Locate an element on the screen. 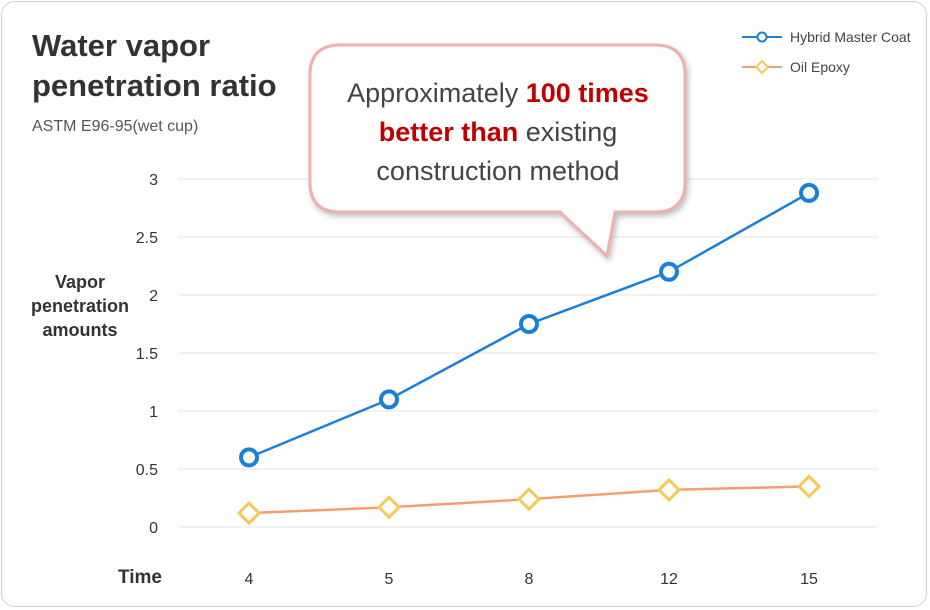 The height and width of the screenshot is (610, 930). callout-bubble is located at coordinates (497, 151).